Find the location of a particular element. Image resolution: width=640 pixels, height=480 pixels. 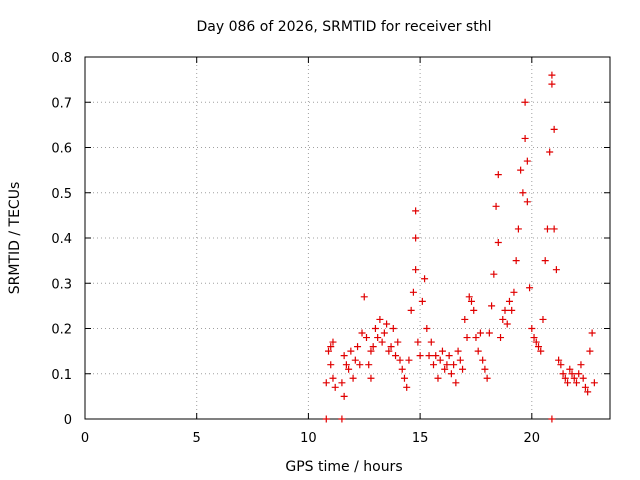

y-tick-label: 0.5 is located at coordinates (61, 194).